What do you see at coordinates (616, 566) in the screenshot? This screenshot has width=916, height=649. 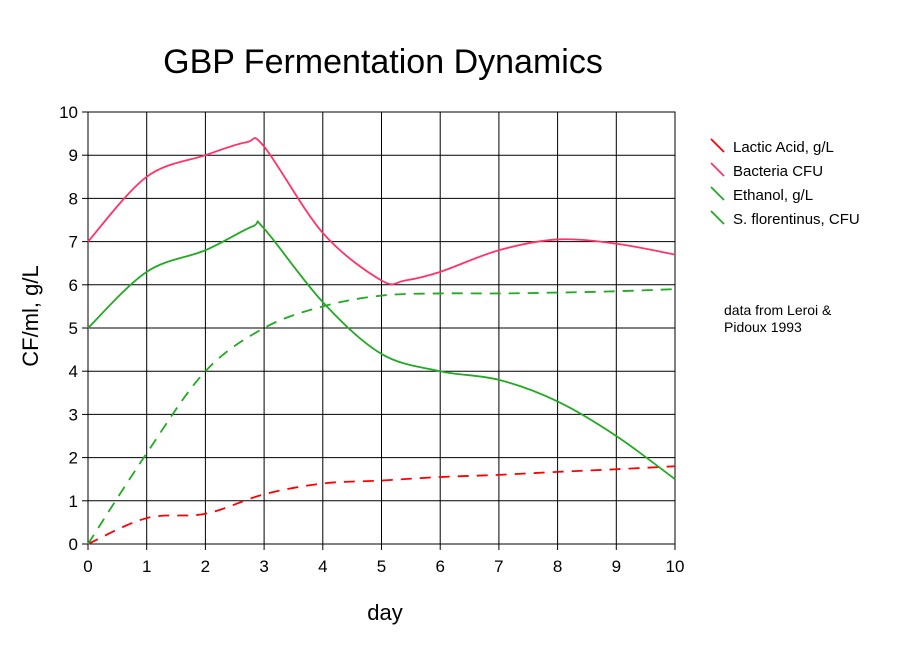 I see `x-tick-label: 9` at bounding box center [616, 566].